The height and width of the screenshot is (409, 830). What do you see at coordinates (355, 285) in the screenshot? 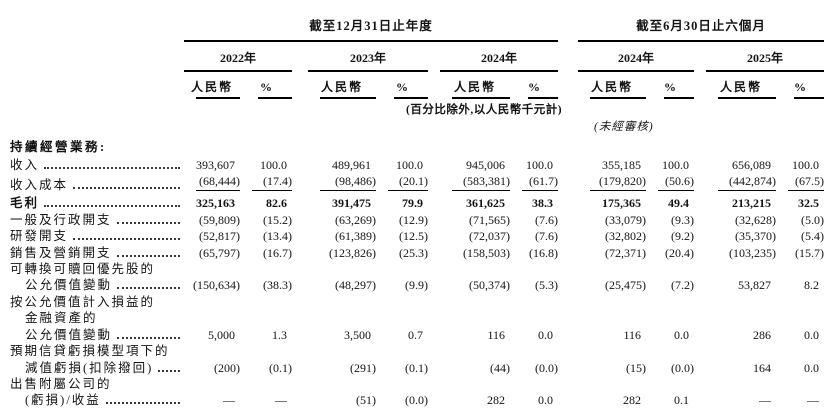
I see `value-cell: (48,297)` at bounding box center [355, 285].